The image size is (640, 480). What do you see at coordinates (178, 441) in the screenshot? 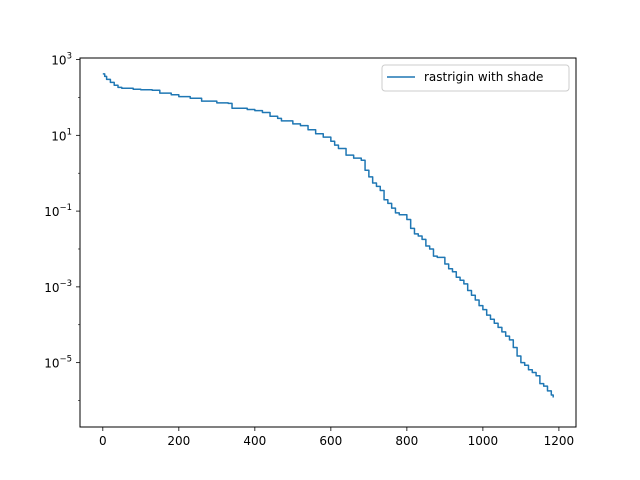
I see `x-tick-label: 200` at bounding box center [178, 441].